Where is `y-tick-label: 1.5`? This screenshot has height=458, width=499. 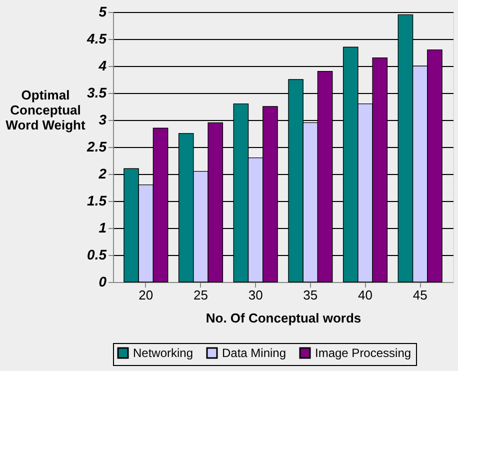
y-tick-label: 1.5 is located at coordinates (97, 200).